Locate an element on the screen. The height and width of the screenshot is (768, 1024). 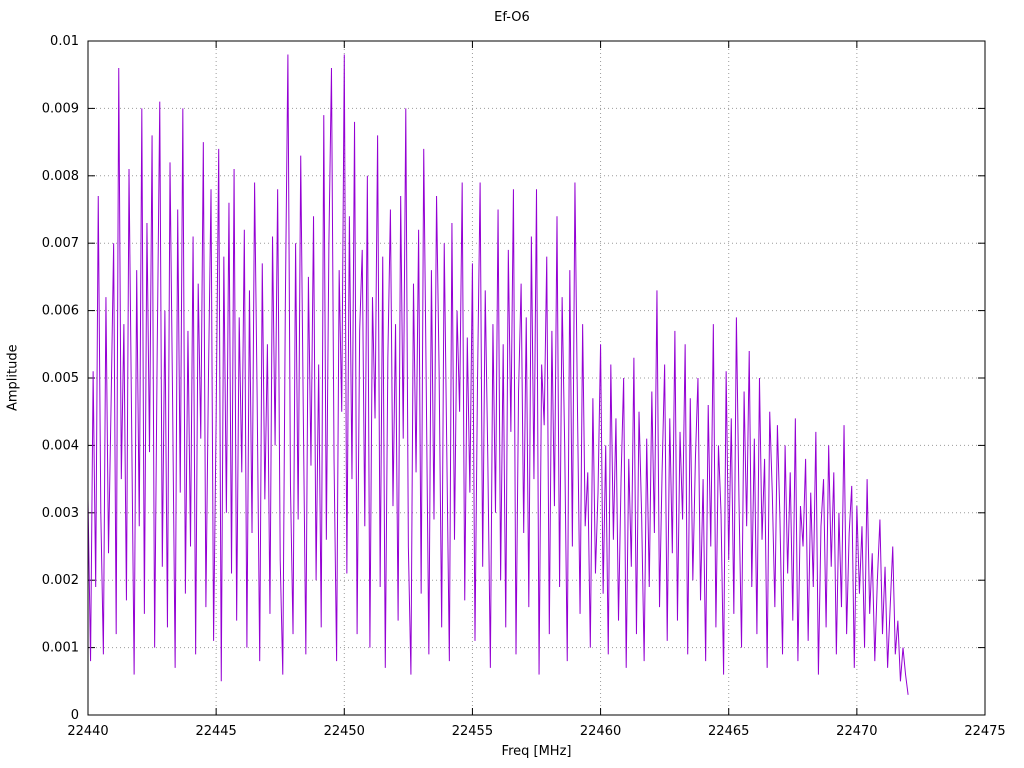
x-tick-label: 22460 is located at coordinates (600, 731).